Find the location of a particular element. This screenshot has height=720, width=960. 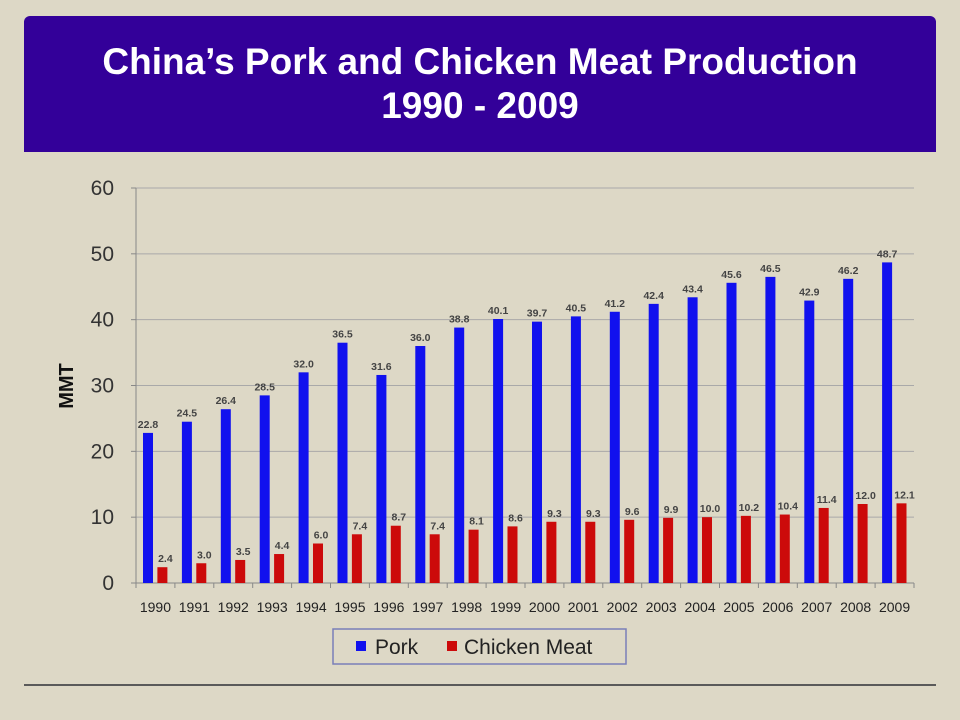

pork-data-label: 39.7 is located at coordinates (537, 314).